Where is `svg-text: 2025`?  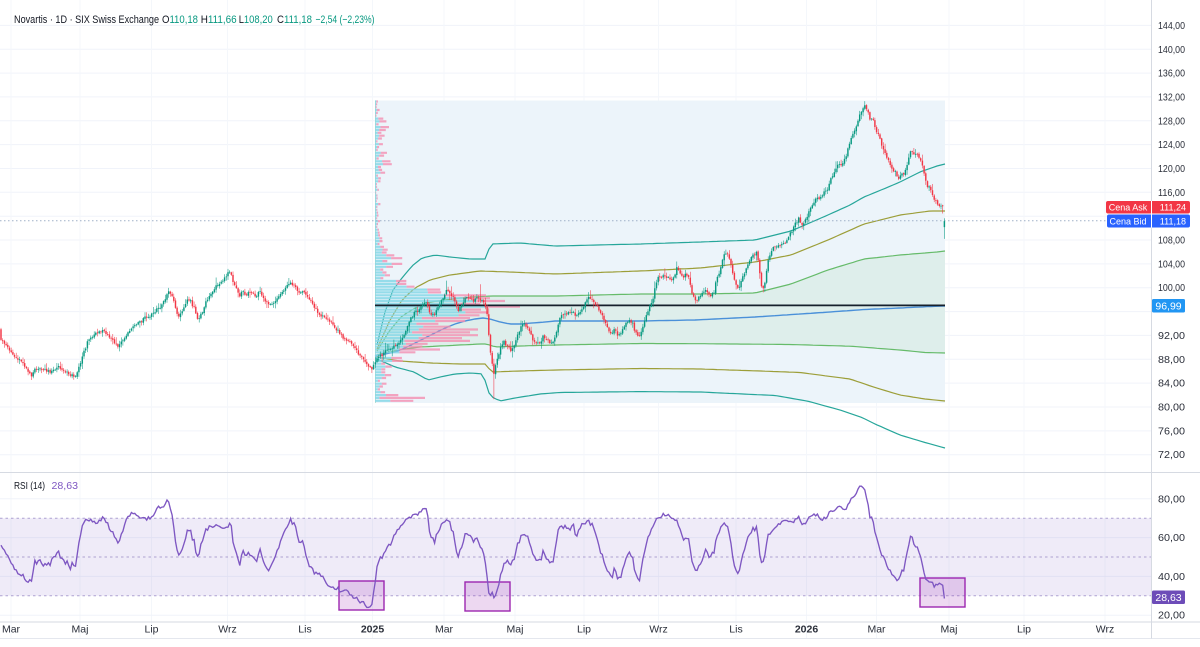 svg-text: 2025 is located at coordinates (373, 630).